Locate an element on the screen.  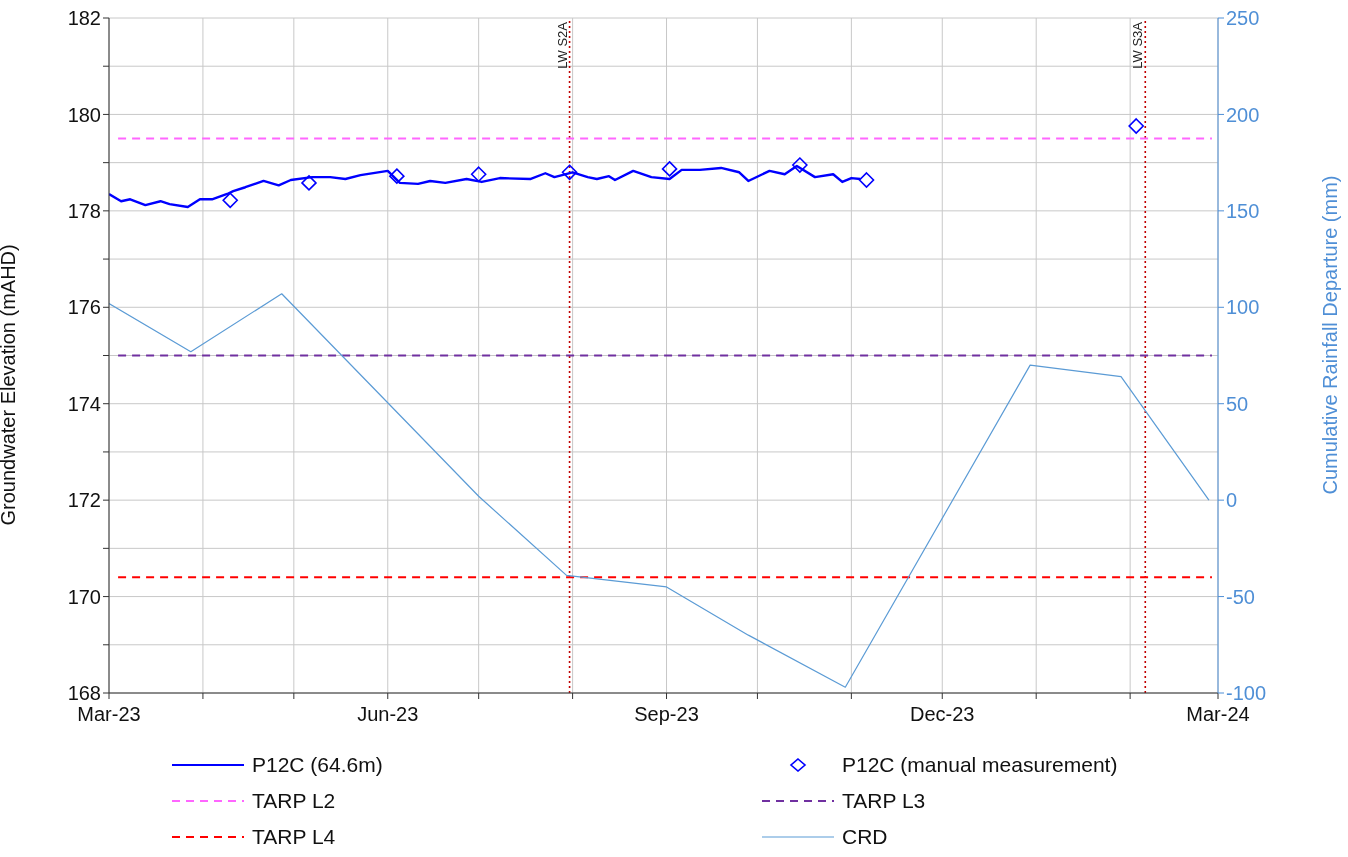
y2-tick-label: -100 is located at coordinates (1246, 693).